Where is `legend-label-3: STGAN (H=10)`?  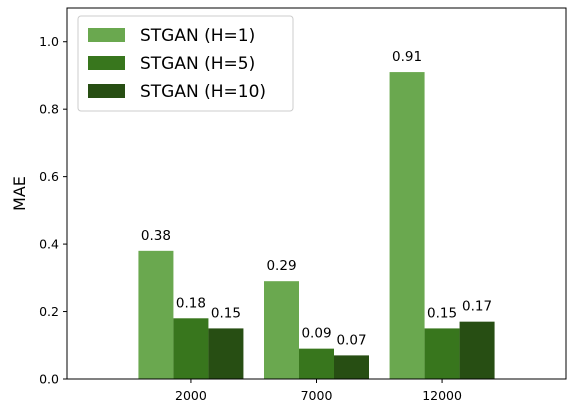 legend-label-3: STGAN (H=10) is located at coordinates (203, 92).